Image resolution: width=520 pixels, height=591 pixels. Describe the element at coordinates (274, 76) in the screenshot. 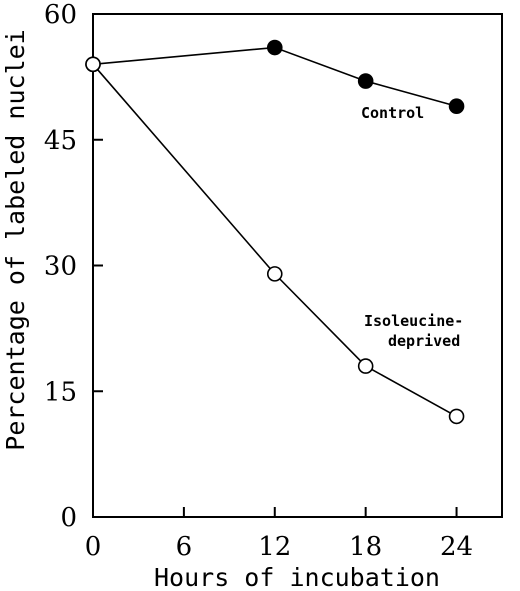

I see `series-line-control` at that location.